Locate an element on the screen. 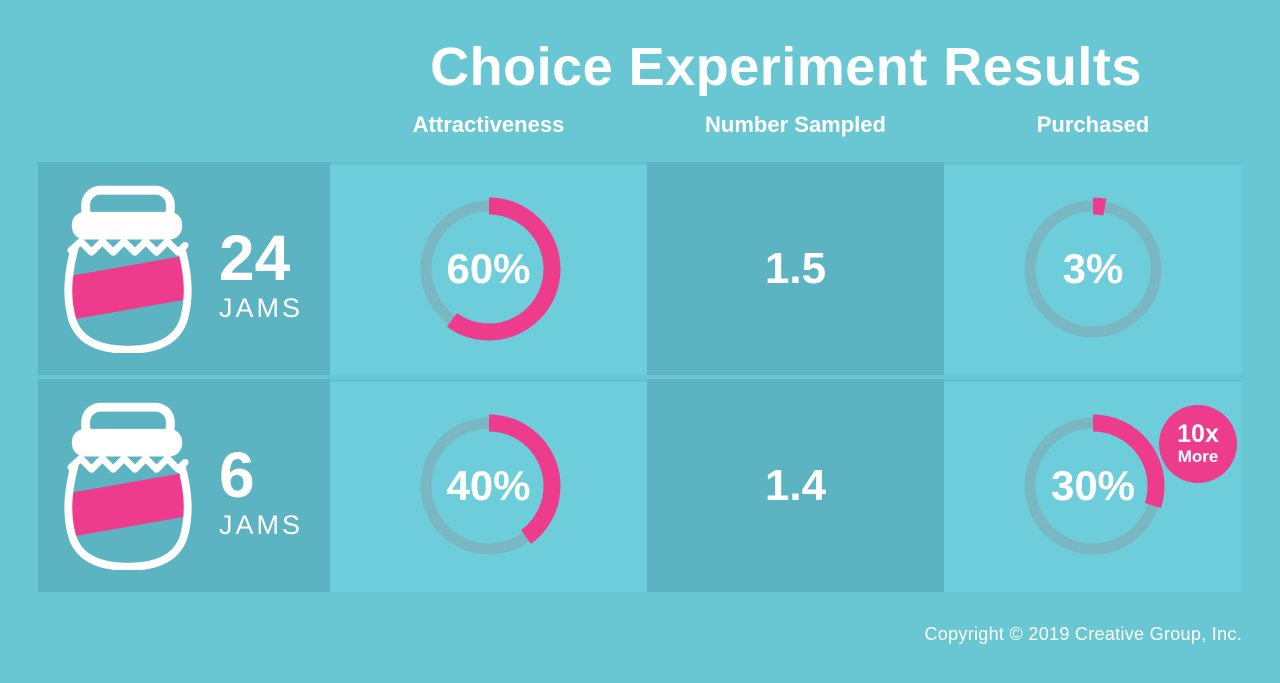 The width and height of the screenshot is (1280, 683). donut-value-label: 60% is located at coordinates (488, 268).